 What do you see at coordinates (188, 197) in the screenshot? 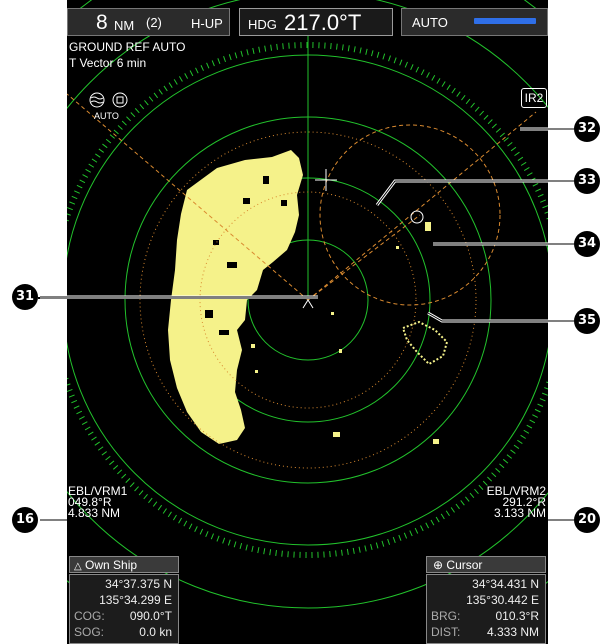
I see `ebl1-line` at bounding box center [188, 197].